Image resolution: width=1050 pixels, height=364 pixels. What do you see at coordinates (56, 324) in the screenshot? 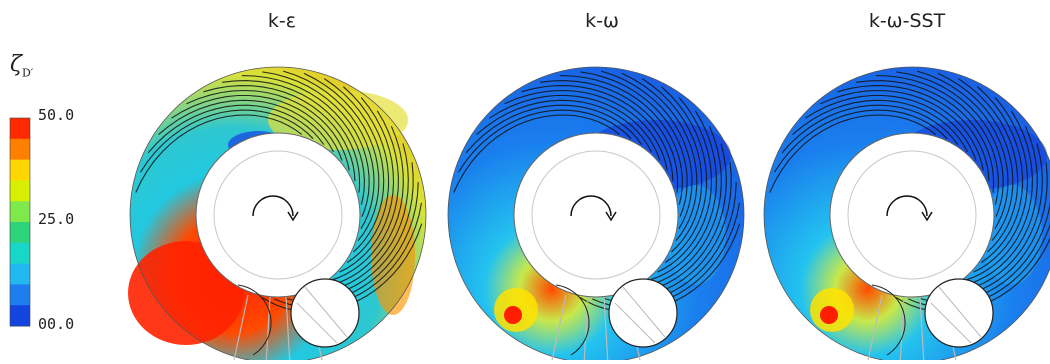
I see `legend-tick-min: 00.0` at bounding box center [56, 324].